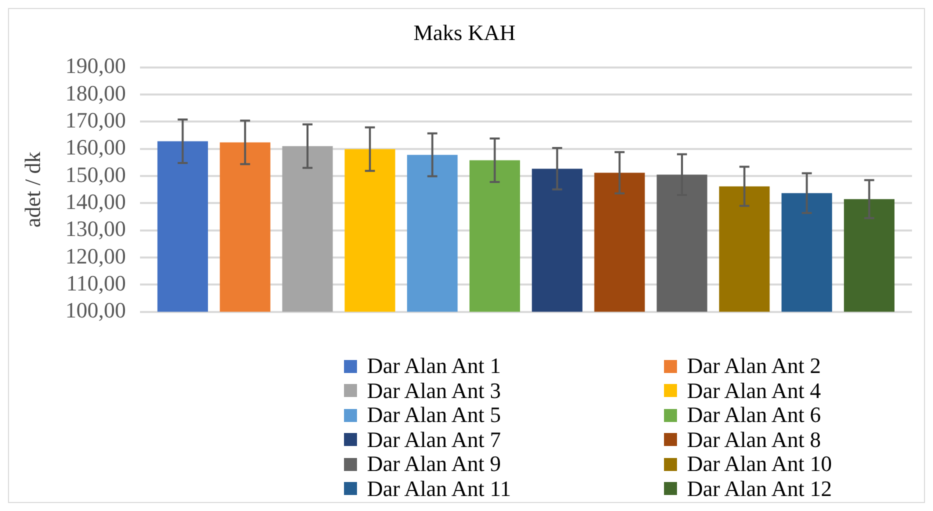  Describe the element at coordinates (754, 415) in the screenshot. I see `legend-label: Dar Alan Ant 6` at that location.